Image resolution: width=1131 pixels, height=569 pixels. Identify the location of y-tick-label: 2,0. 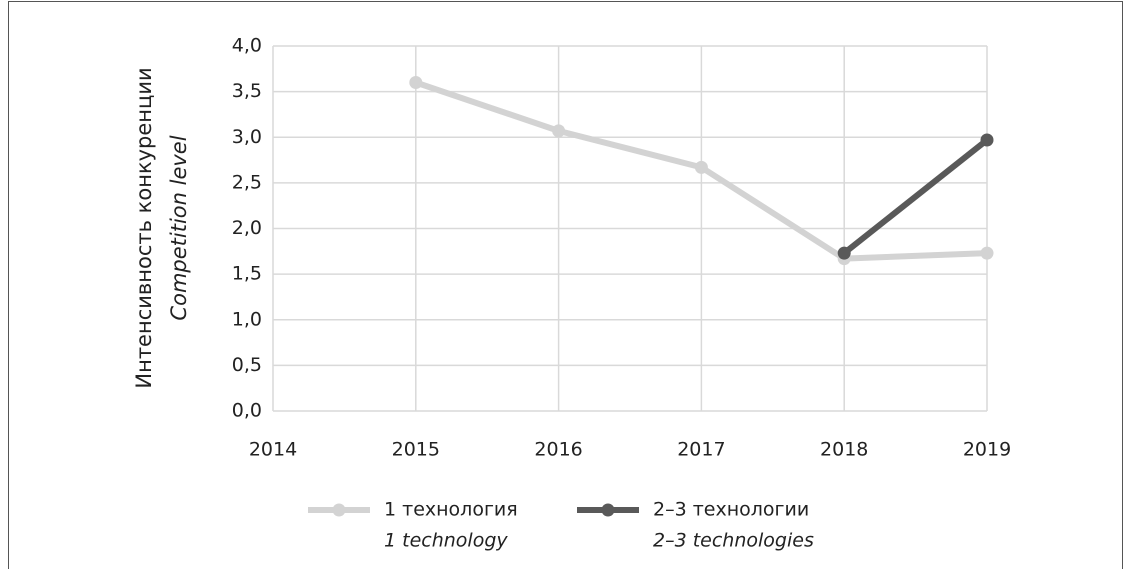
(247, 228).